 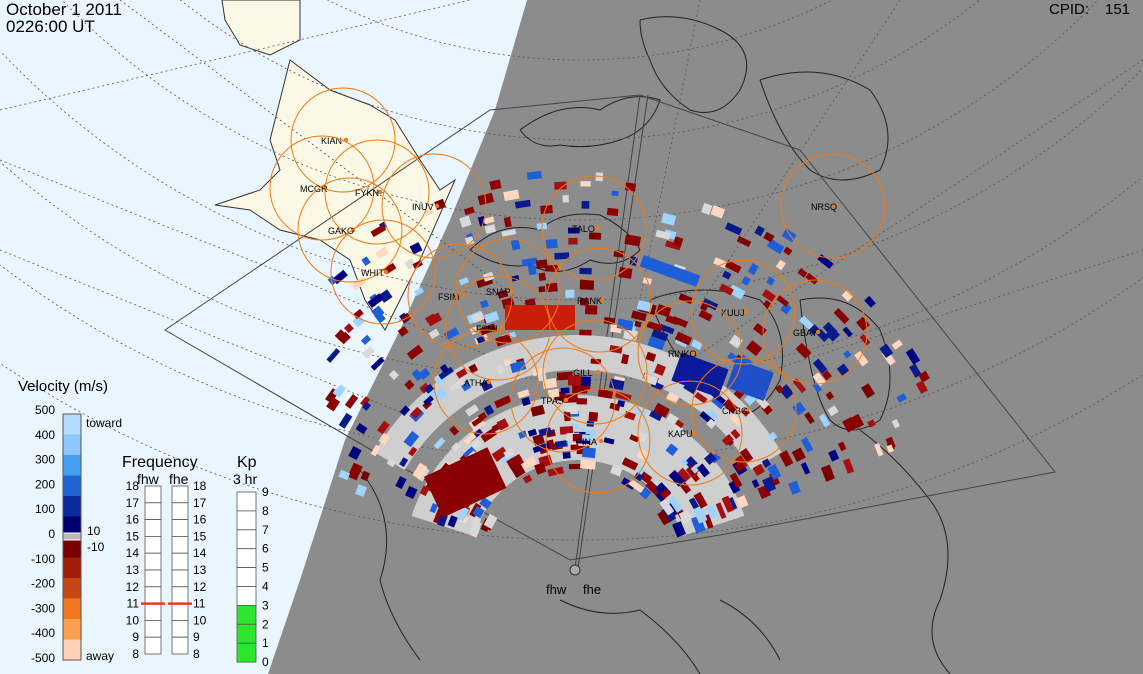 What do you see at coordinates (475, 383) in the screenshot?
I see `station-label: ATHA` at bounding box center [475, 383].